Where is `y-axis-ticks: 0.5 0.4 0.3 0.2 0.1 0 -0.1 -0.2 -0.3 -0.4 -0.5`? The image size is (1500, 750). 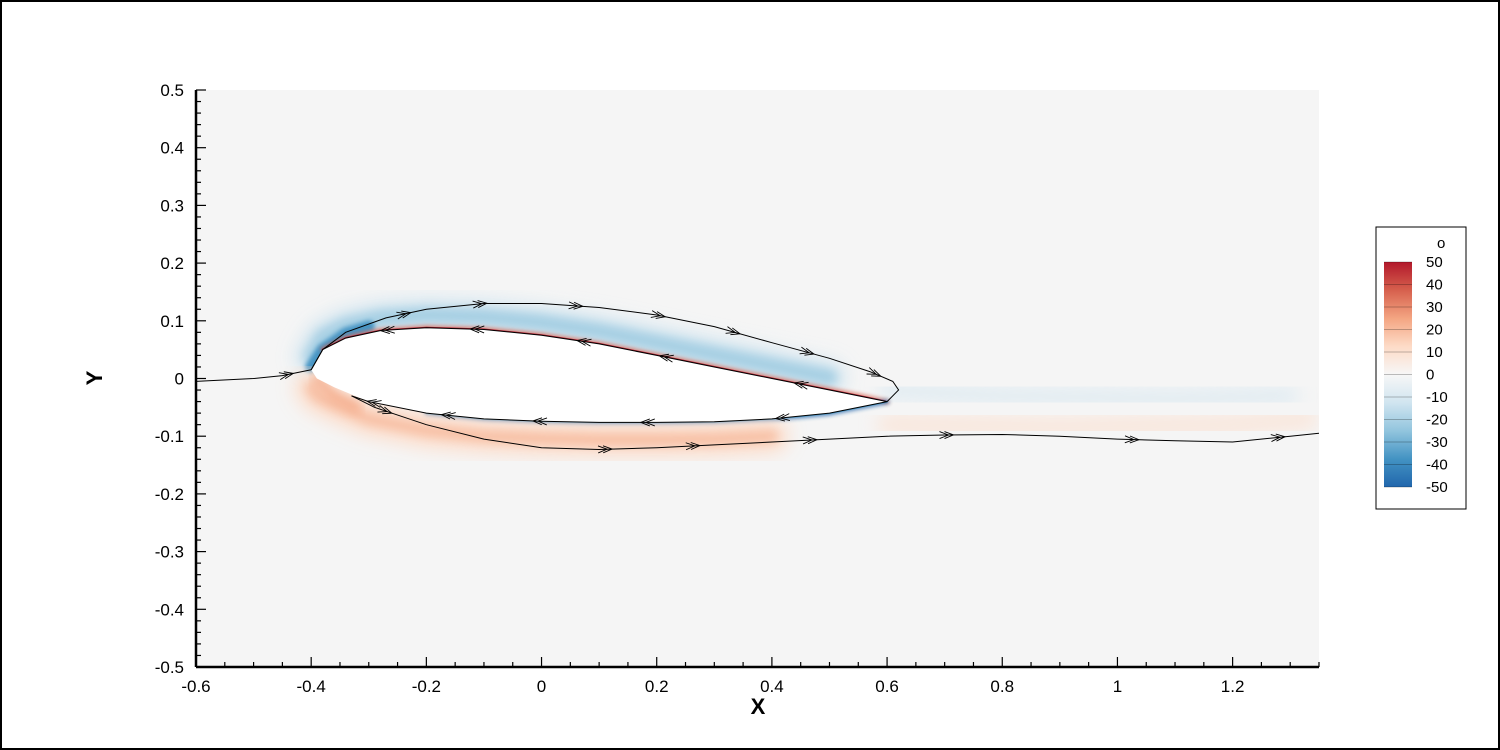
y-axis-ticks: 0.5 0.4 0.3 0.2 0.1 0 -0.1 -0.2 -0.3 -0.4 -0.5 is located at coordinates (180, 379).